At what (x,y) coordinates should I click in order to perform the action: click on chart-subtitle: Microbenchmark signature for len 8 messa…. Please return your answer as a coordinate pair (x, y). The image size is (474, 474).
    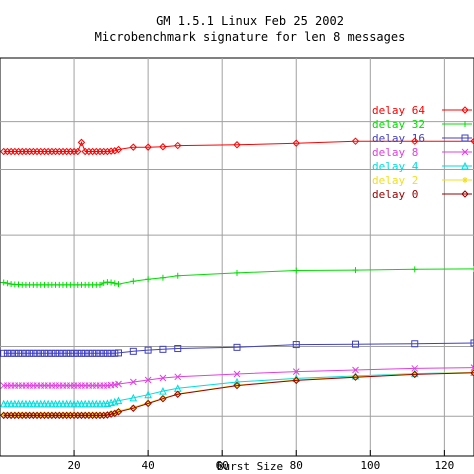
    Looking at the image, I should click on (250, 37).